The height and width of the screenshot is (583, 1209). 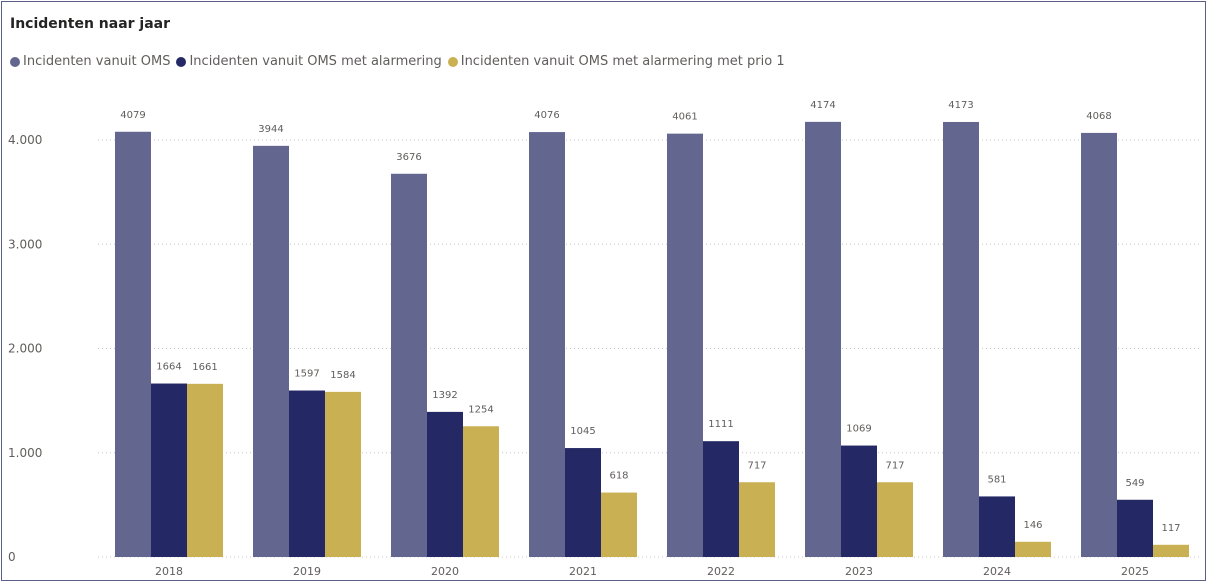 I want to click on y-tick-label: 2.000, so click(x=25, y=349).